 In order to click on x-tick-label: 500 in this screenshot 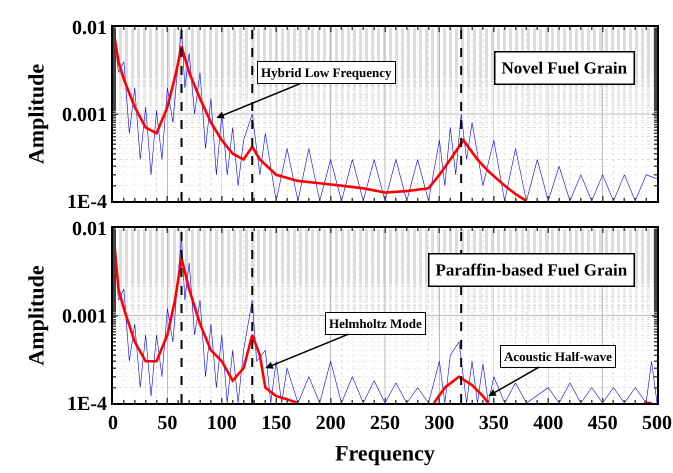, I will do `click(657, 423)`.